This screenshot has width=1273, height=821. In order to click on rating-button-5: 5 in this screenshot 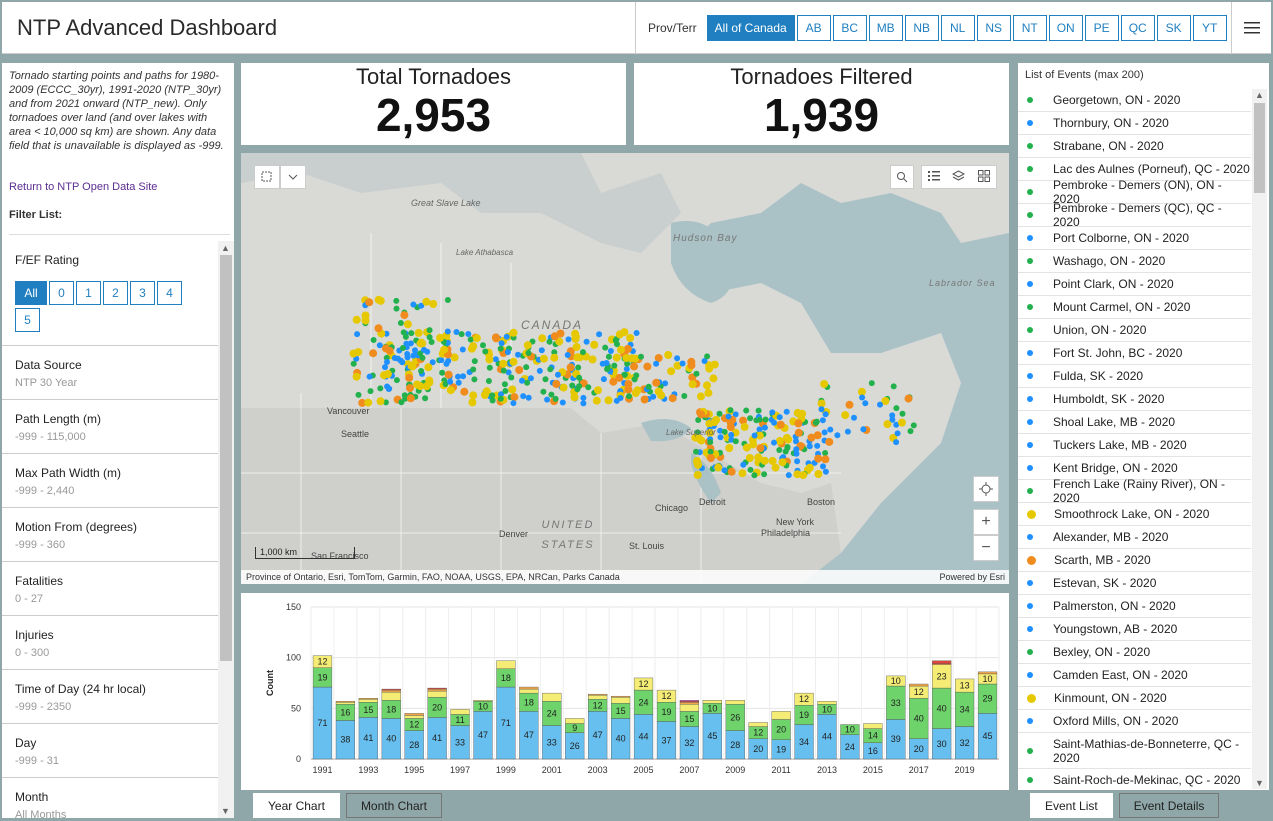, I will do `click(27, 320)`.